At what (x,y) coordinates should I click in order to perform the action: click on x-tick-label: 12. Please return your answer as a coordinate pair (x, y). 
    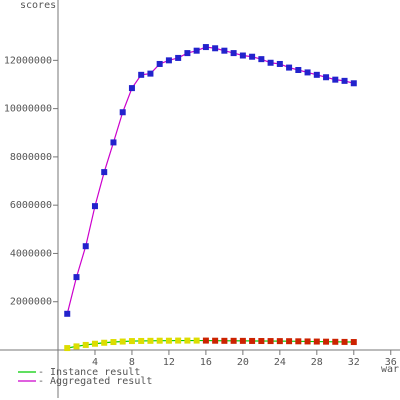
    Looking at the image, I should click on (169, 362).